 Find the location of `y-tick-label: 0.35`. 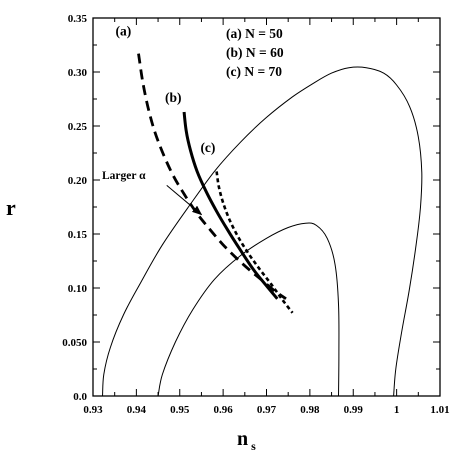

y-tick-label: 0.35 is located at coordinates (78, 19).